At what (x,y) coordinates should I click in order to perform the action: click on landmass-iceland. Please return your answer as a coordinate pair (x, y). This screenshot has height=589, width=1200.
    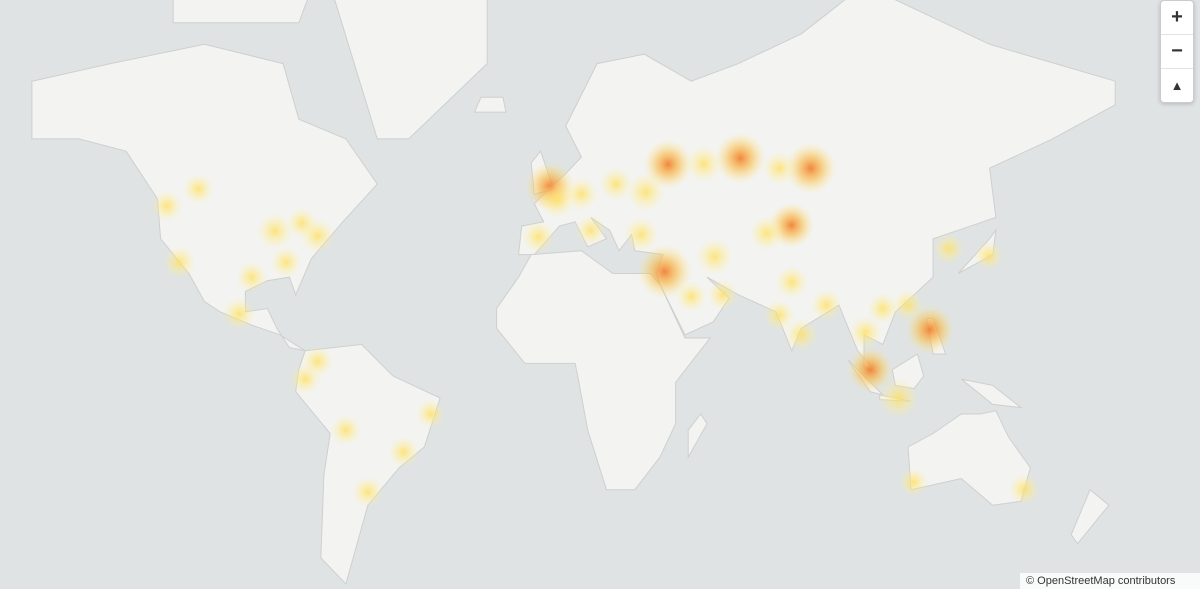
    Looking at the image, I should click on (490, 104).